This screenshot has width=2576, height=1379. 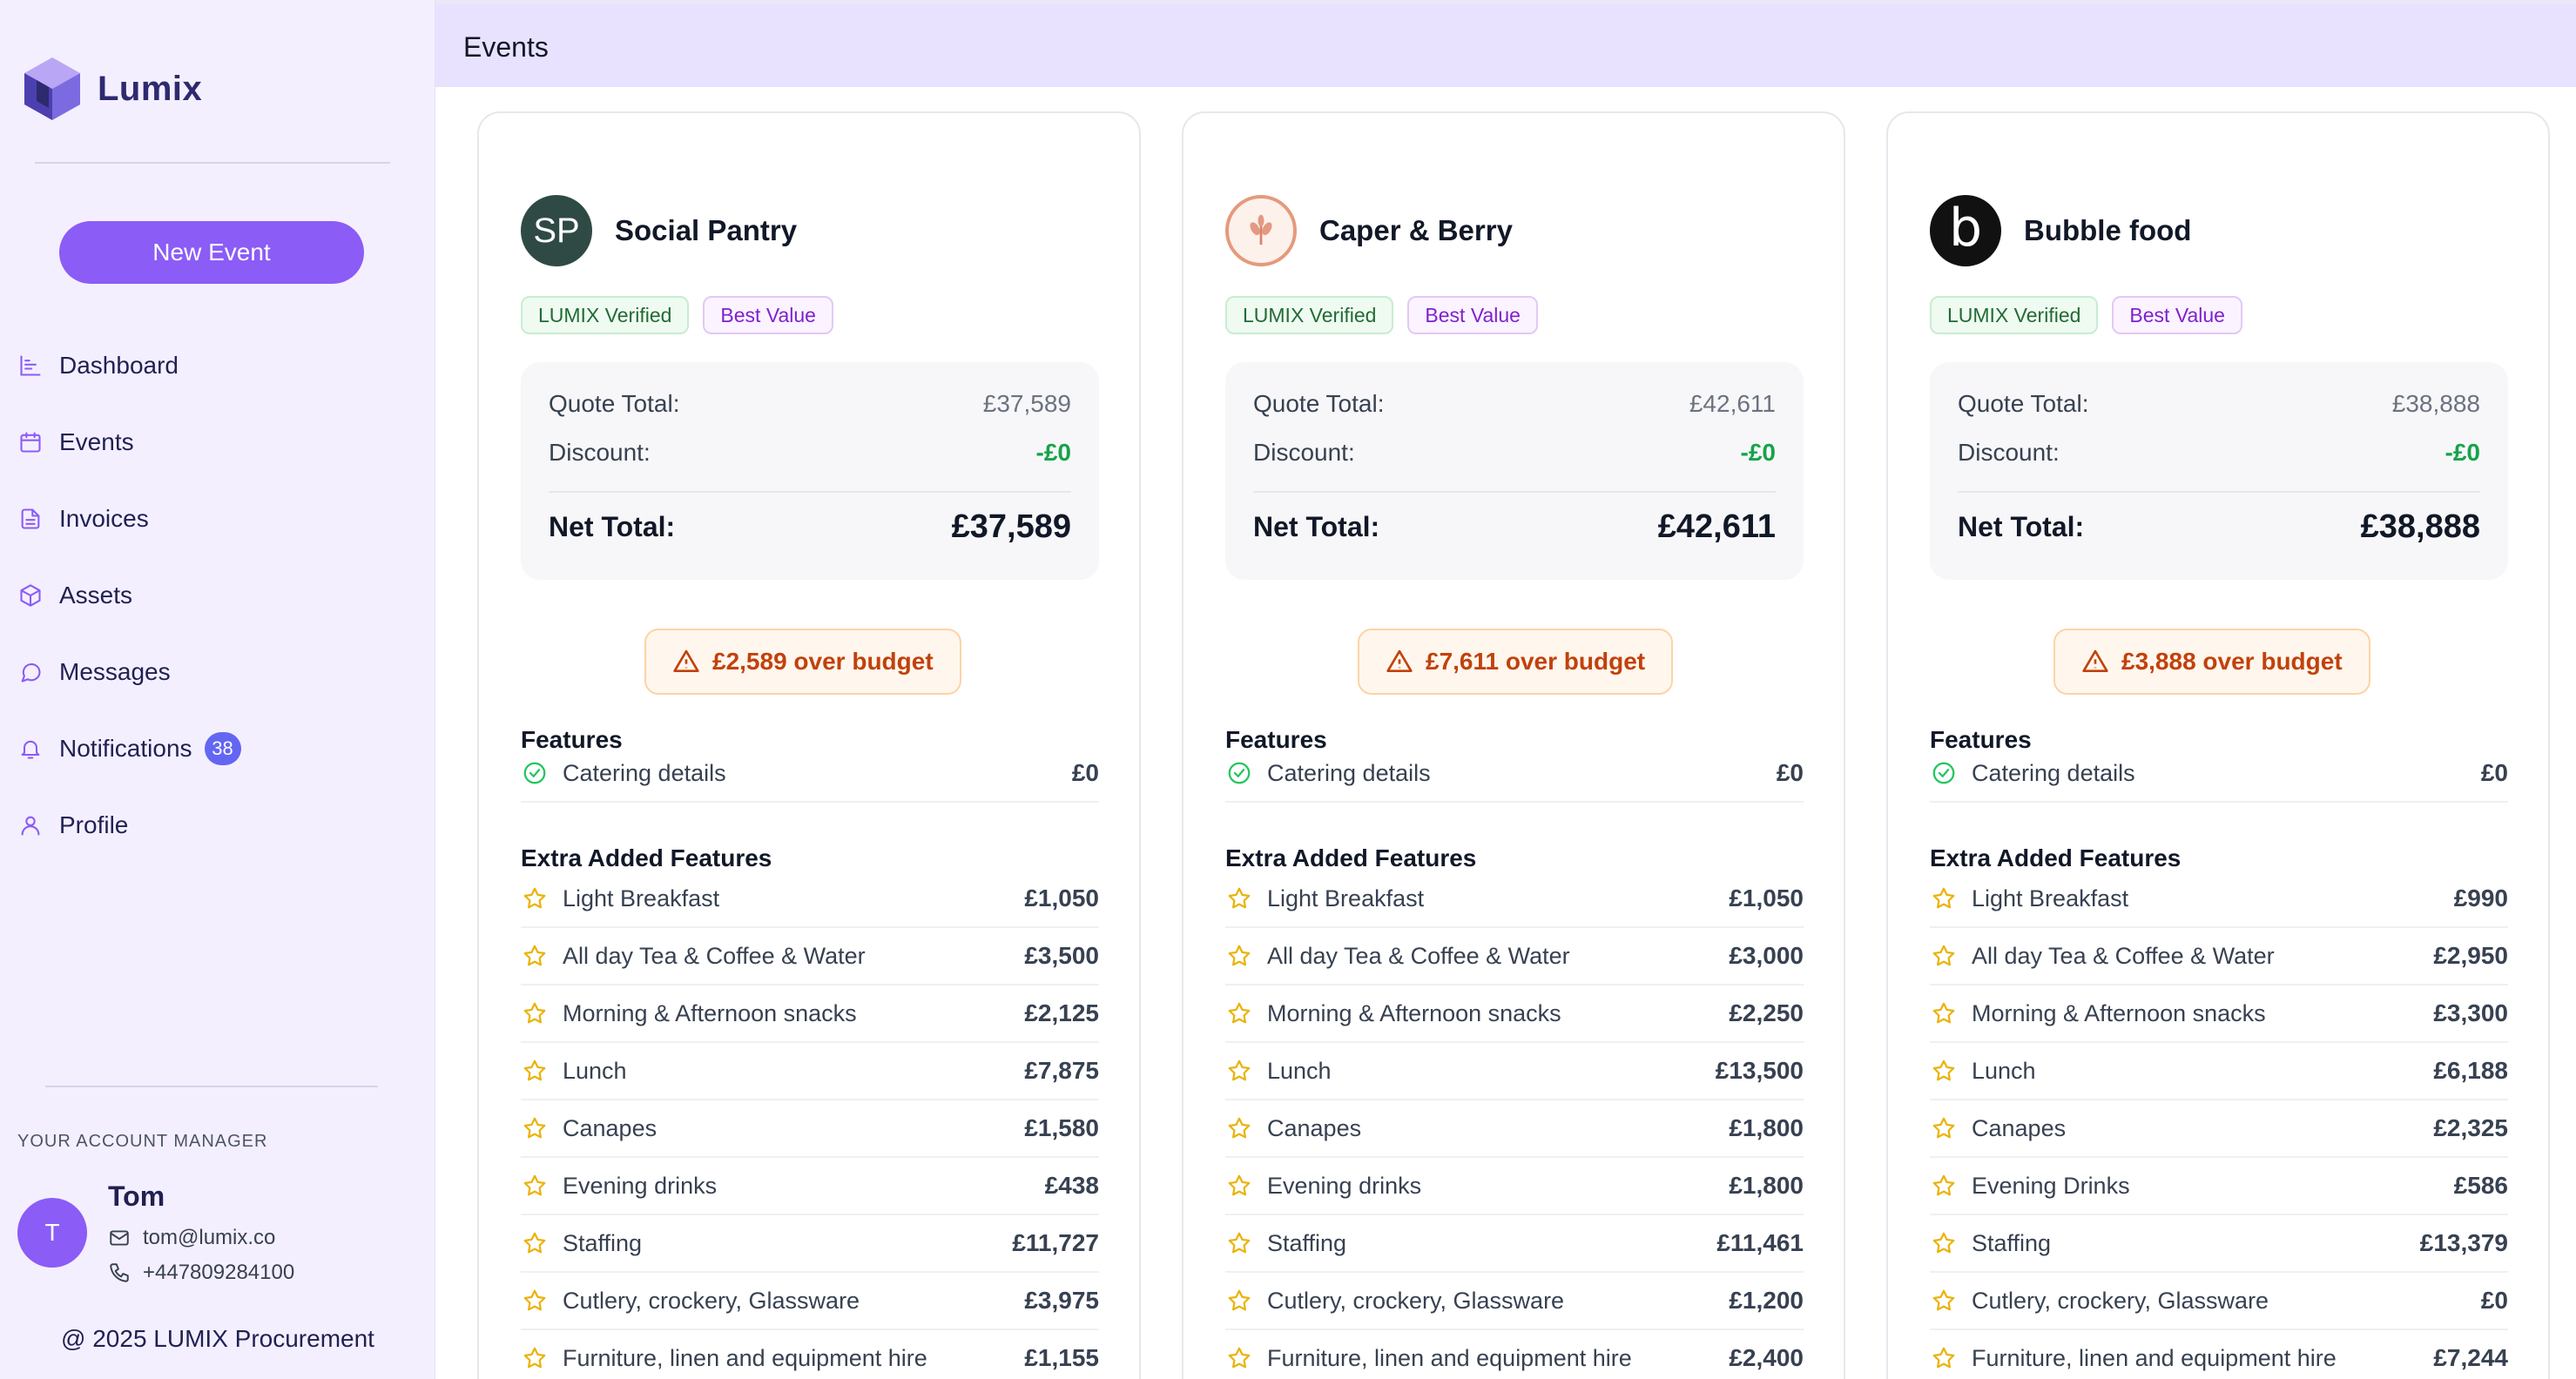 What do you see at coordinates (2219, 1071) in the screenshot?
I see `extra-feature-row: Lunch £6,188` at bounding box center [2219, 1071].